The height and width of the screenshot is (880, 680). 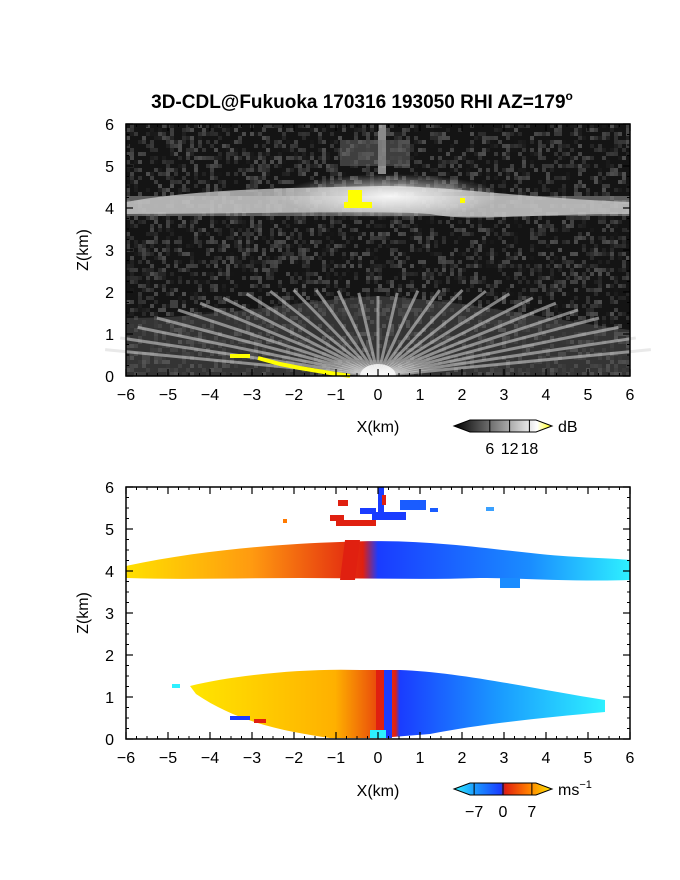 I want to click on velocity-xtick-label: 4, so click(x=546, y=758).